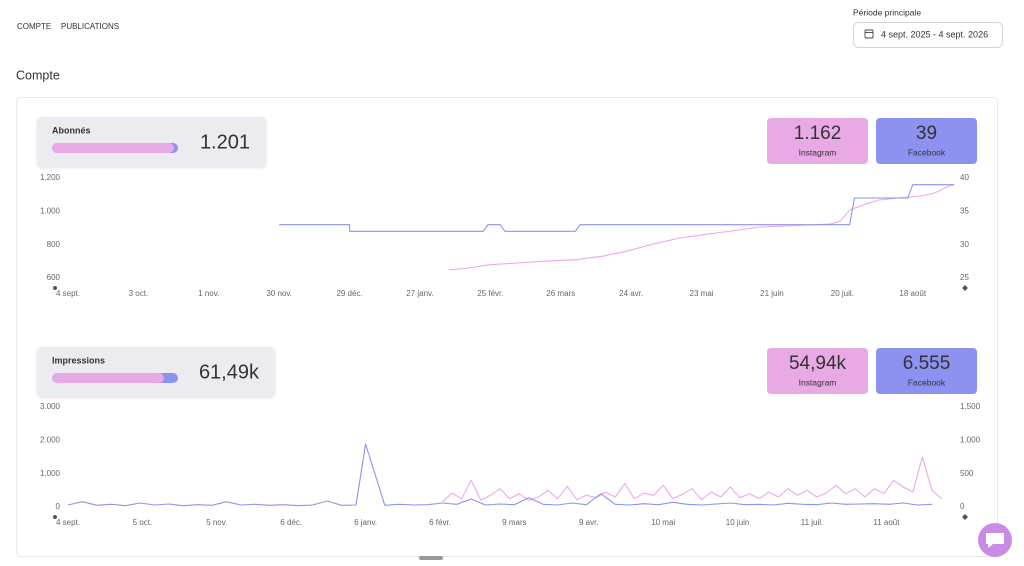 This screenshot has width=1024, height=566. What do you see at coordinates (38, 75) in the screenshot?
I see `section-title: Compte` at bounding box center [38, 75].